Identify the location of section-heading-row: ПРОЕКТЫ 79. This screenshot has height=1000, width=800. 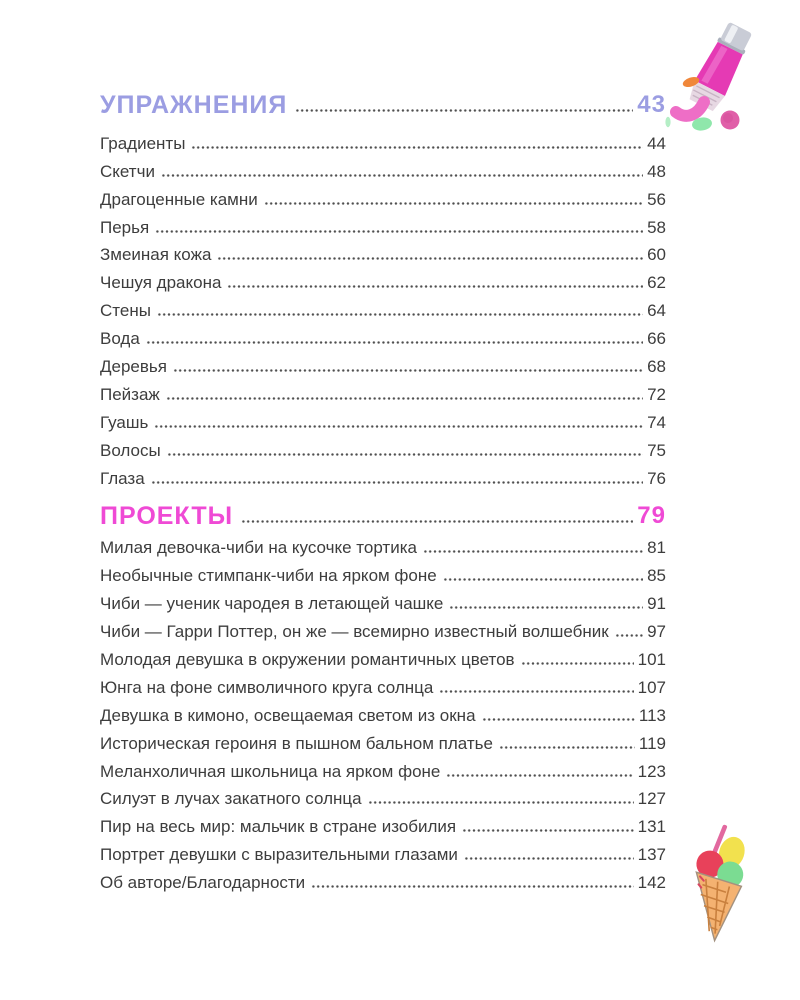
(383, 514).